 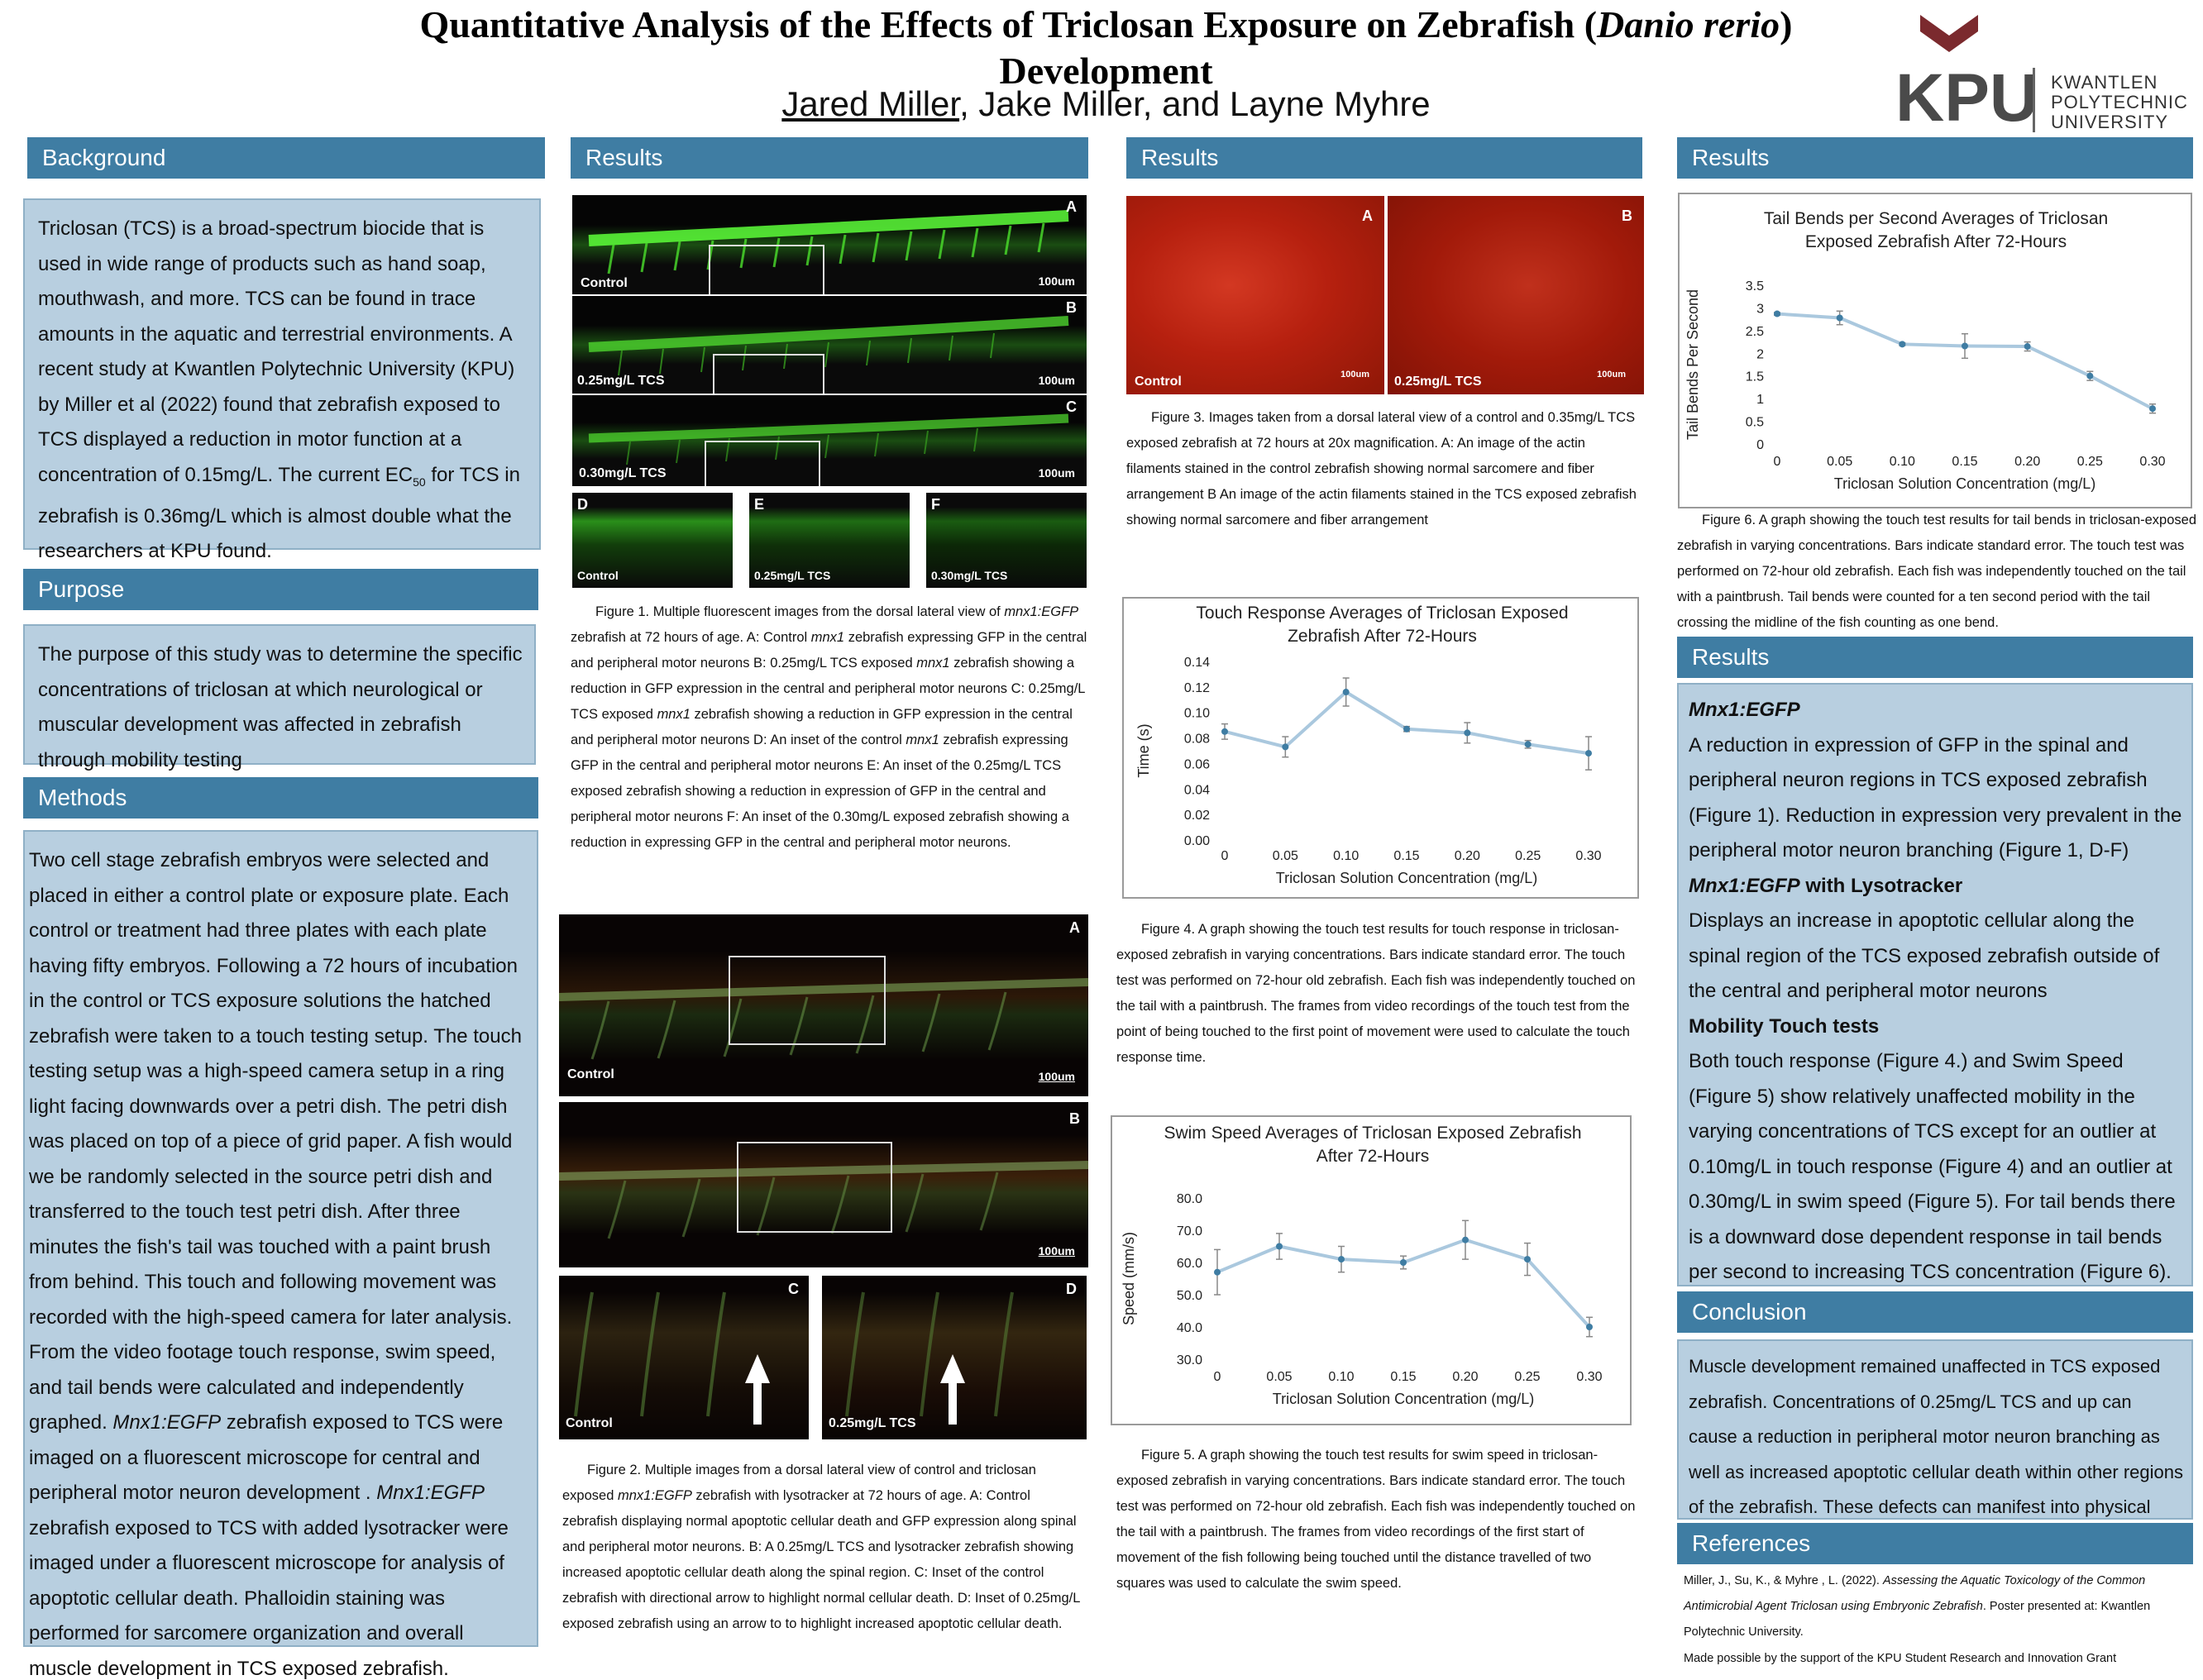 I want to click on fig2-scale-a: 100um, so click(x=1056, y=1076).